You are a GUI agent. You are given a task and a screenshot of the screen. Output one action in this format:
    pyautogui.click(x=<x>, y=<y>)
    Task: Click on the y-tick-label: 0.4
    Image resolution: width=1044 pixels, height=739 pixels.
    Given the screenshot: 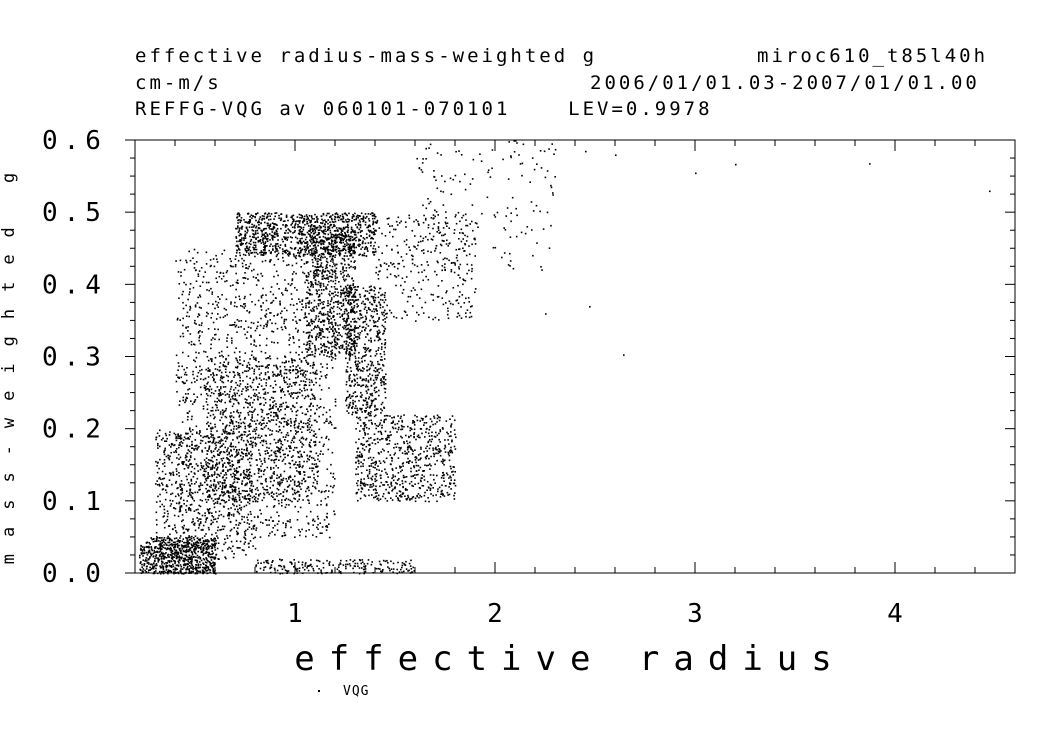 What is the action you would take?
    pyautogui.click(x=74, y=285)
    